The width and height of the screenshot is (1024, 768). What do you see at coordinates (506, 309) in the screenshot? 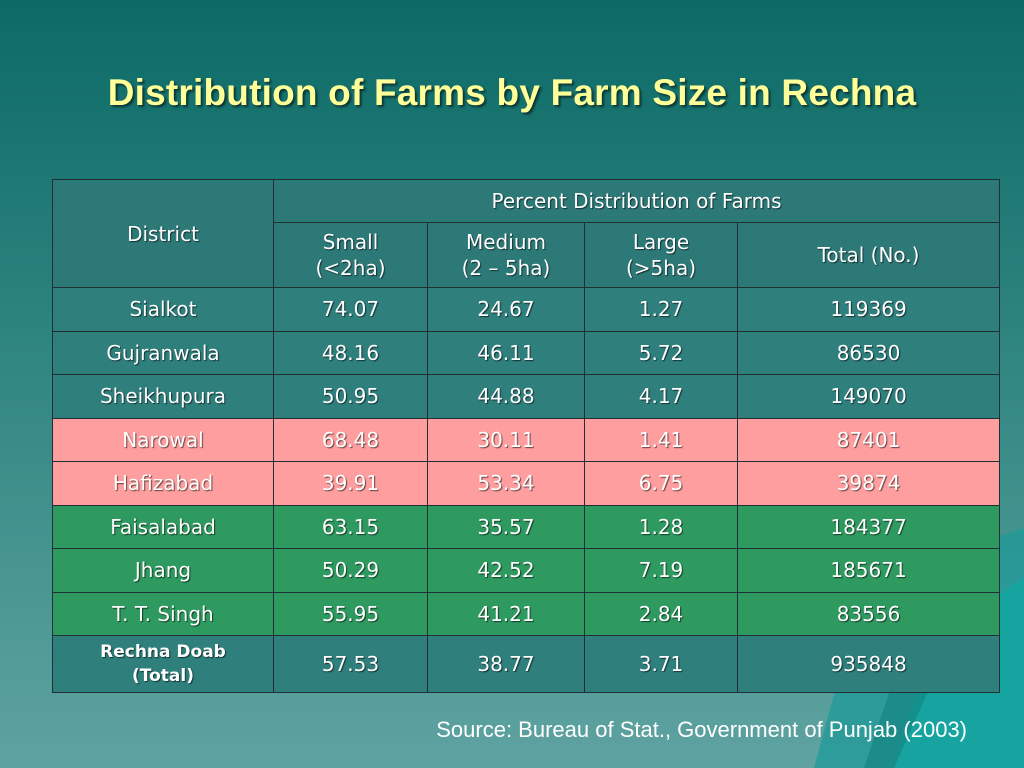
I see `cell-medium: 24.67` at bounding box center [506, 309].